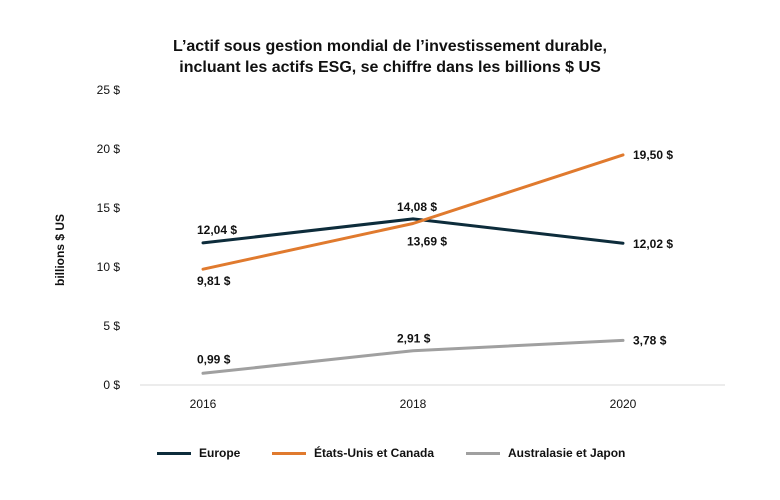  I want to click on legend-label: États-Unis et Canada, so click(374, 453).